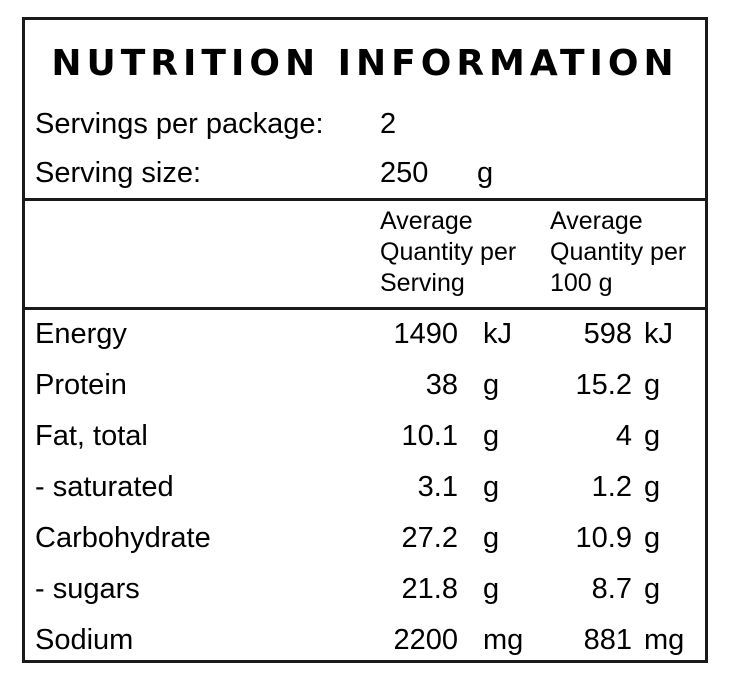 The width and height of the screenshot is (739, 700). What do you see at coordinates (448, 252) in the screenshot?
I see `column-header-per-serving: Average Quantity per Serving` at bounding box center [448, 252].